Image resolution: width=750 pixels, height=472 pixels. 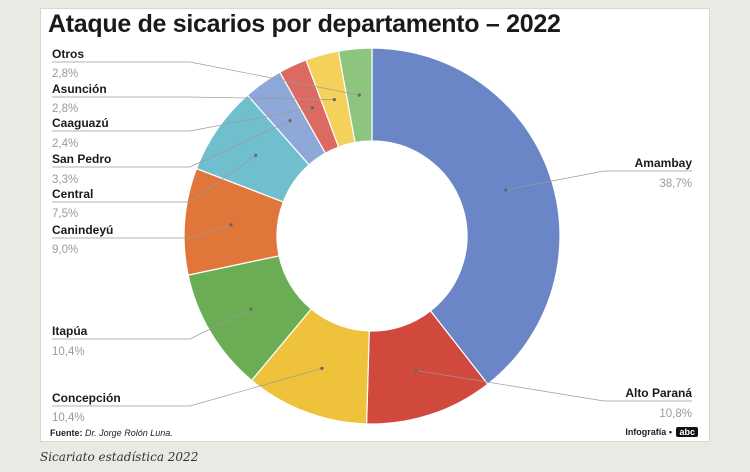 I want to click on credit-note: Infografía • abc, so click(x=661, y=432).